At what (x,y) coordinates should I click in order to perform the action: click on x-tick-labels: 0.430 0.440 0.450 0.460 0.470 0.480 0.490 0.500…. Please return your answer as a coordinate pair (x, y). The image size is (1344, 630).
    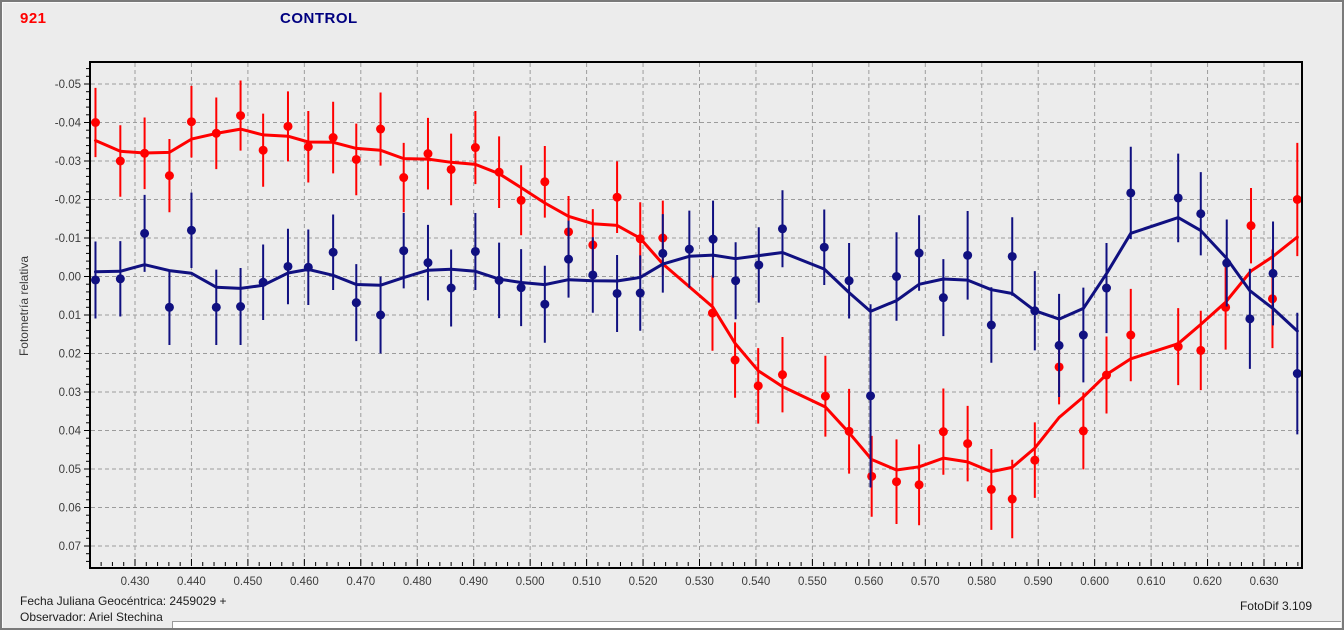
    Looking at the image, I should click on (700, 582).